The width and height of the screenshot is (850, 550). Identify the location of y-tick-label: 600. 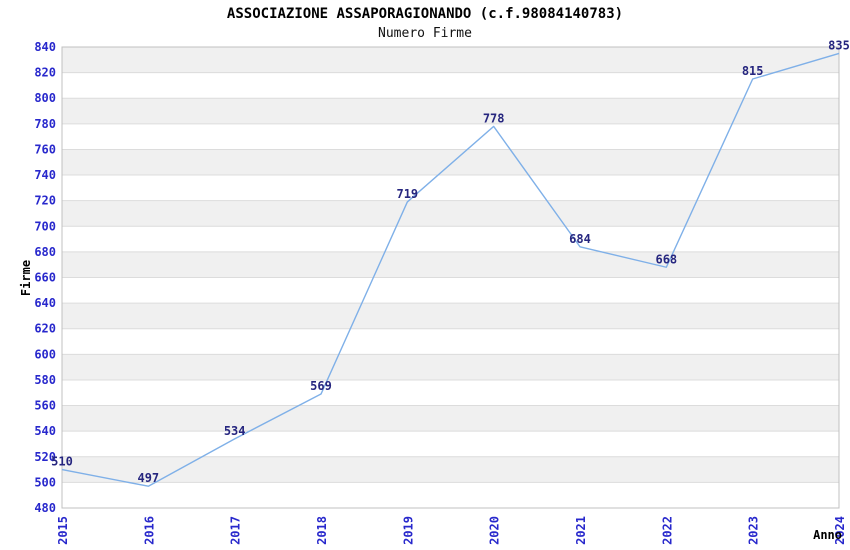
(45, 354).